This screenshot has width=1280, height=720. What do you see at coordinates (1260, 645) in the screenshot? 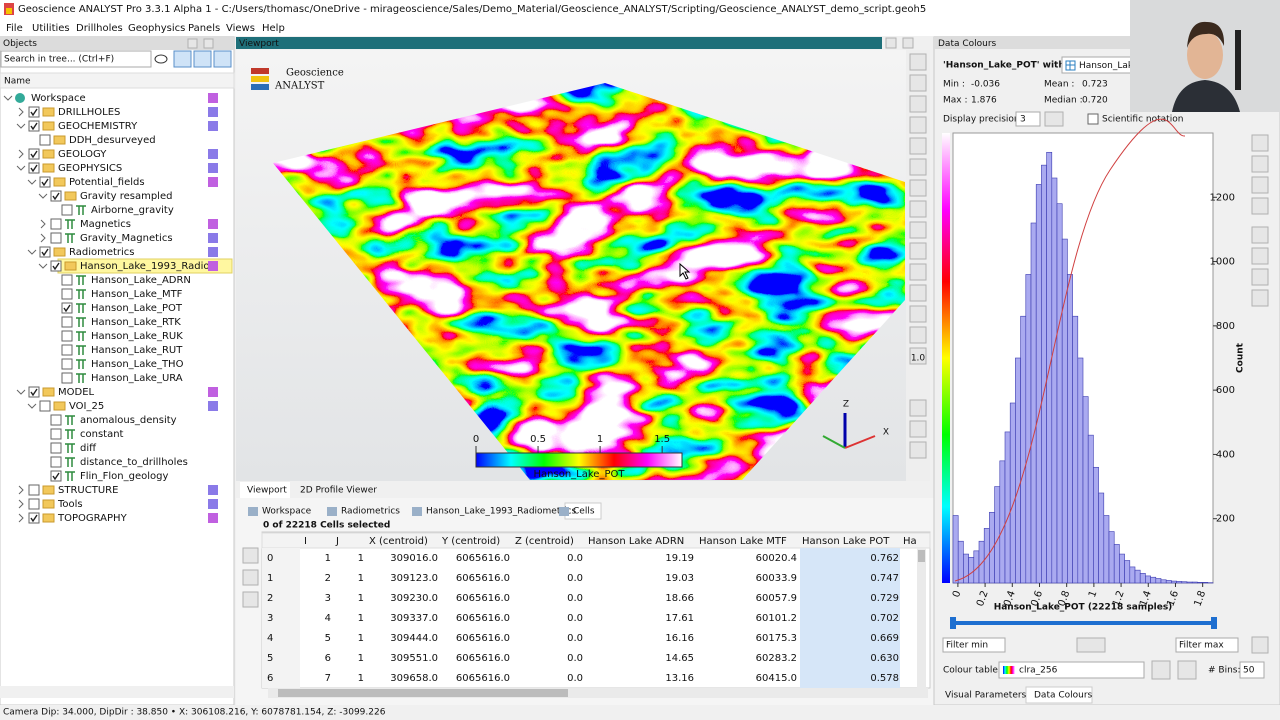
I see `export-button` at bounding box center [1260, 645].